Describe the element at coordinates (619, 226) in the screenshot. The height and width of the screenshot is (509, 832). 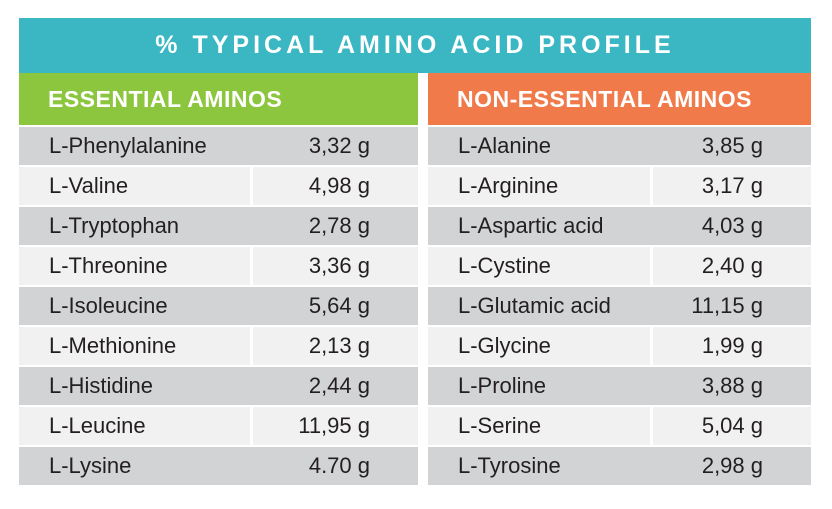
I see `table-row: L-Aspartic acid 4,03 g` at that location.